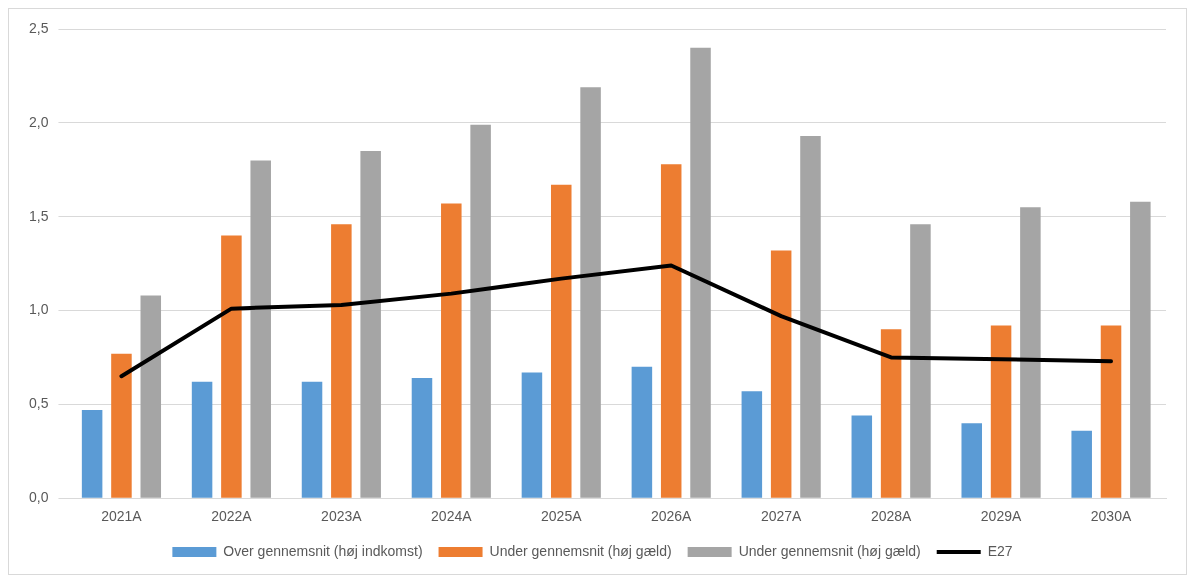  What do you see at coordinates (891, 516) in the screenshot?
I see `x-tick-label: 2028A` at bounding box center [891, 516].